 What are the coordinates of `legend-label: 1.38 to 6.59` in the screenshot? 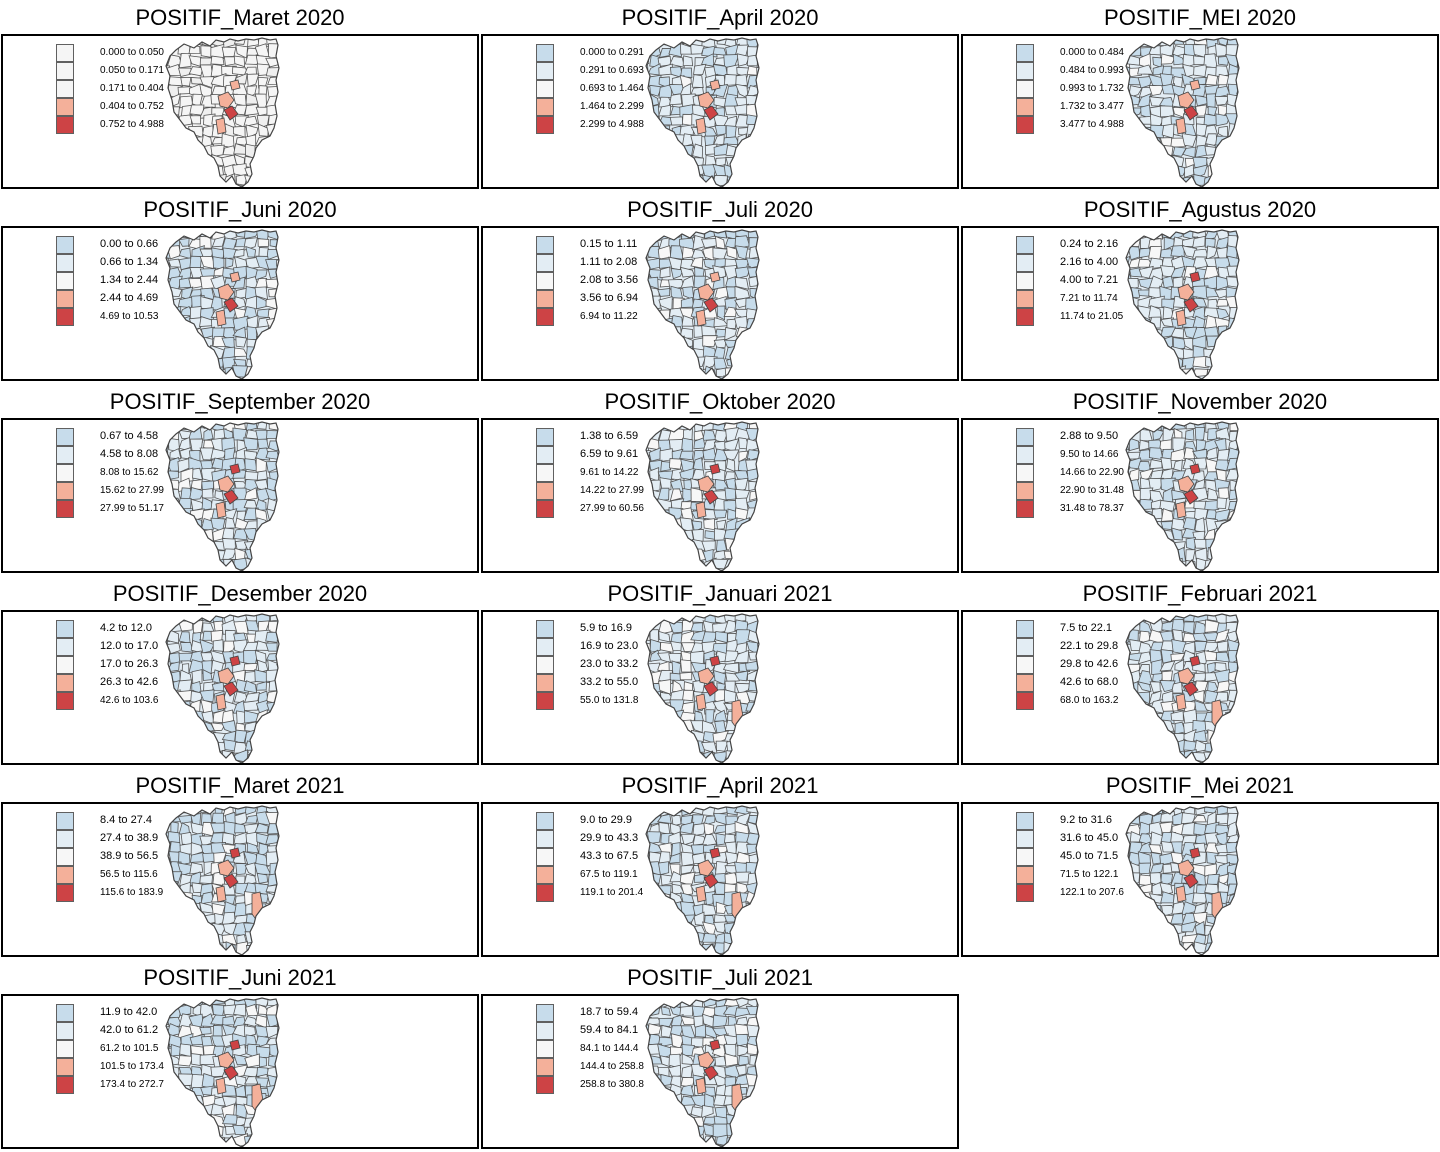 It's located at (609, 436).